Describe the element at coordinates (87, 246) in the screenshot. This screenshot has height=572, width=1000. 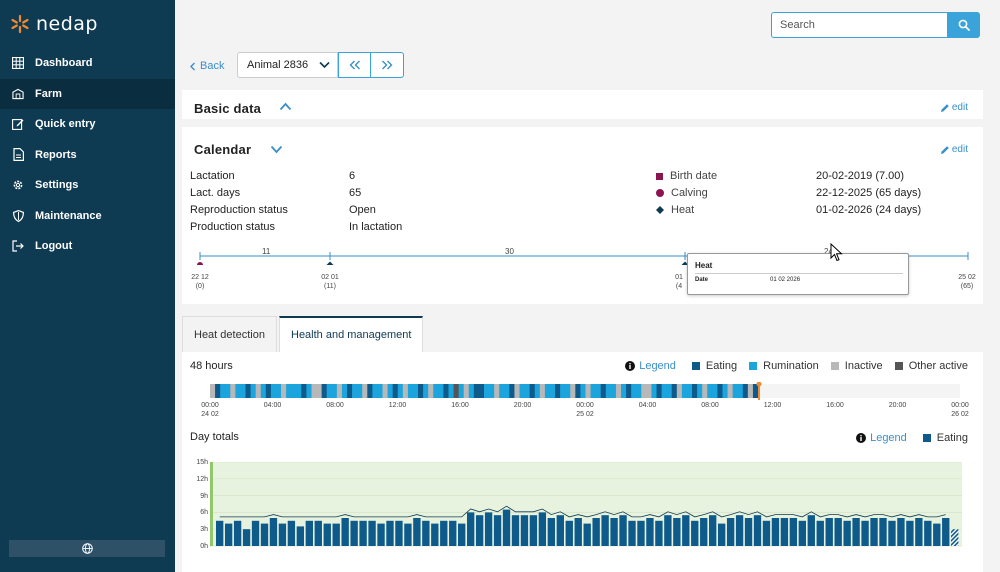
I see `sidebar-item-logout: Logout` at that location.